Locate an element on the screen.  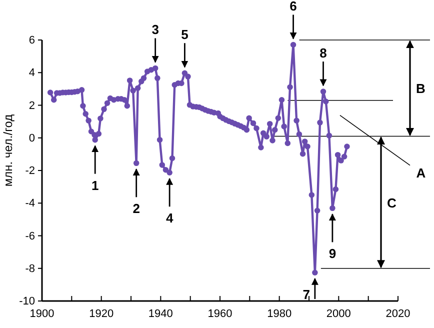
annotation: 1 is located at coordinates (95, 185).